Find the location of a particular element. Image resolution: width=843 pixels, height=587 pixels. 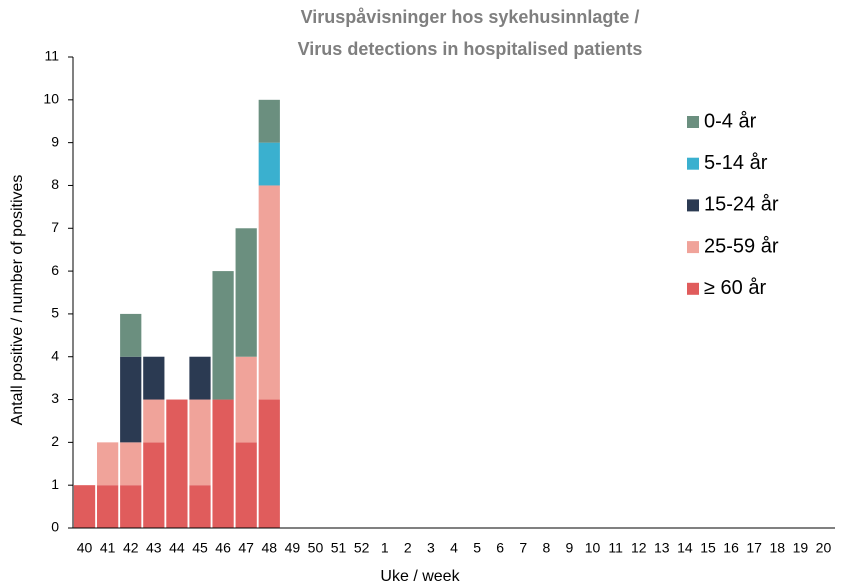

x-axis-label: Uke / week is located at coordinates (420, 576).